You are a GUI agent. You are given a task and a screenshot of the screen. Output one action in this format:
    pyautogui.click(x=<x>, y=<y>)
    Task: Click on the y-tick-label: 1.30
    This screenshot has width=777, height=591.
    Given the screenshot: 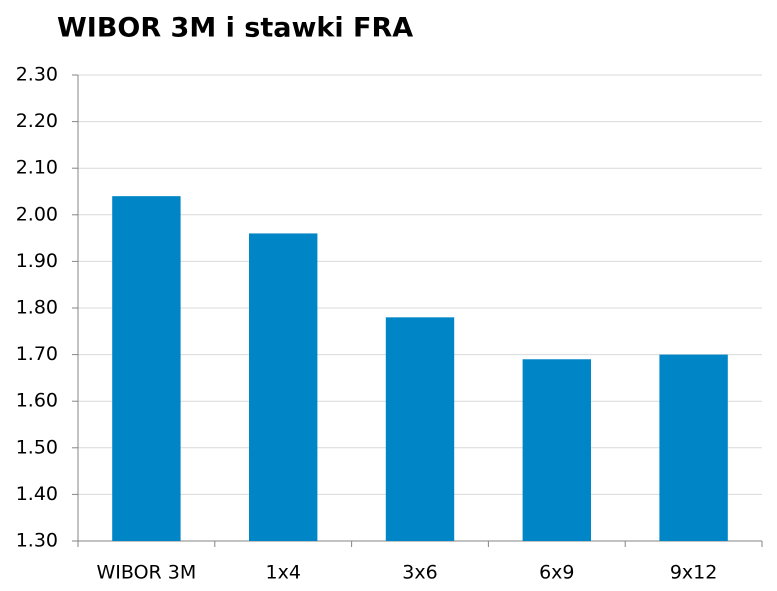 What is the action you would take?
    pyautogui.click(x=37, y=541)
    